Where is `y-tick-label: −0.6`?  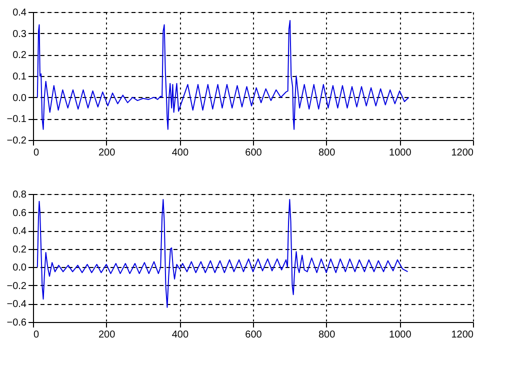 y-tick-label: −0.6 is located at coordinates (16, 323).